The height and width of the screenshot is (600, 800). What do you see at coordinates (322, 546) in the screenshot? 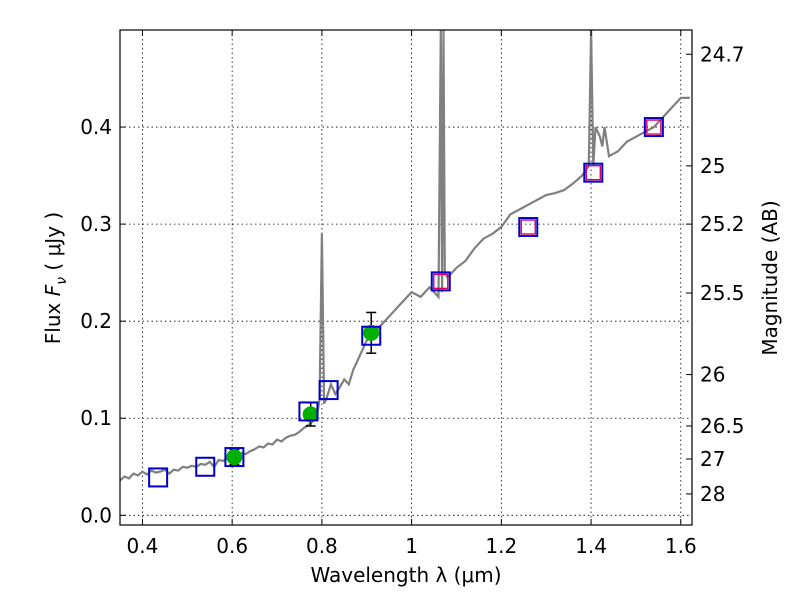
I see `x-tick-label: 0.8` at bounding box center [322, 546].